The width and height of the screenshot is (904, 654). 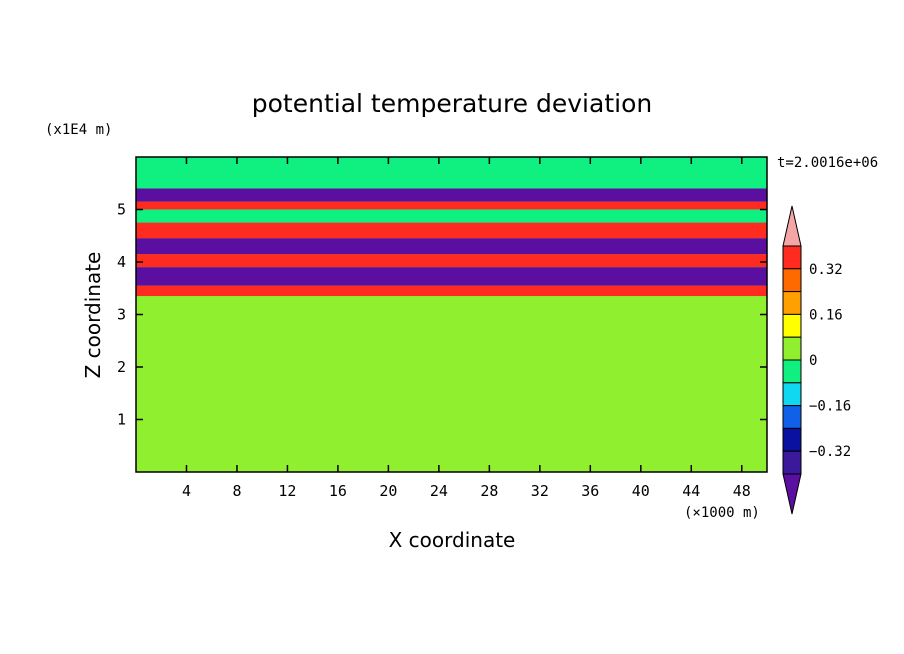 I want to click on colorbar-bottom-arrow, so click(x=792, y=494).